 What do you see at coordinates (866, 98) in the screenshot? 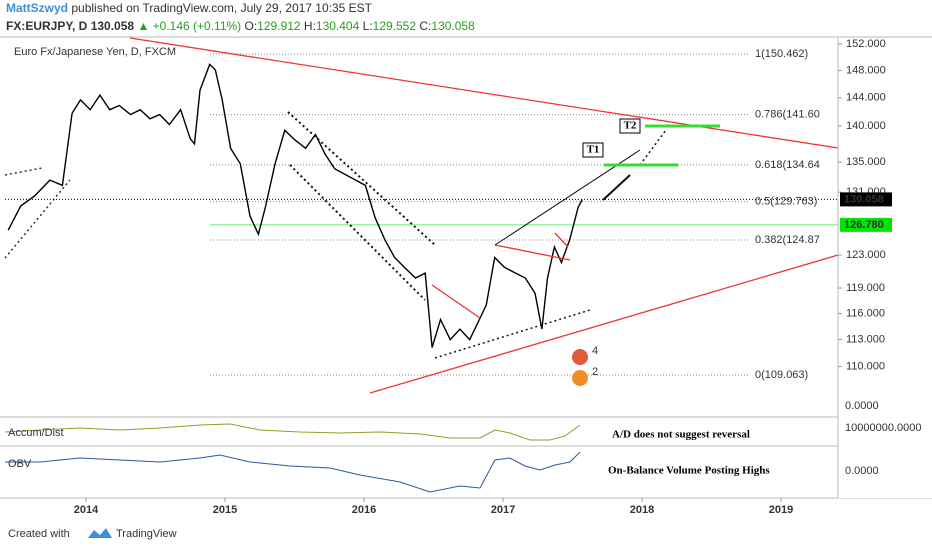
I see `y-tick-label: 144.000` at bounding box center [866, 98].